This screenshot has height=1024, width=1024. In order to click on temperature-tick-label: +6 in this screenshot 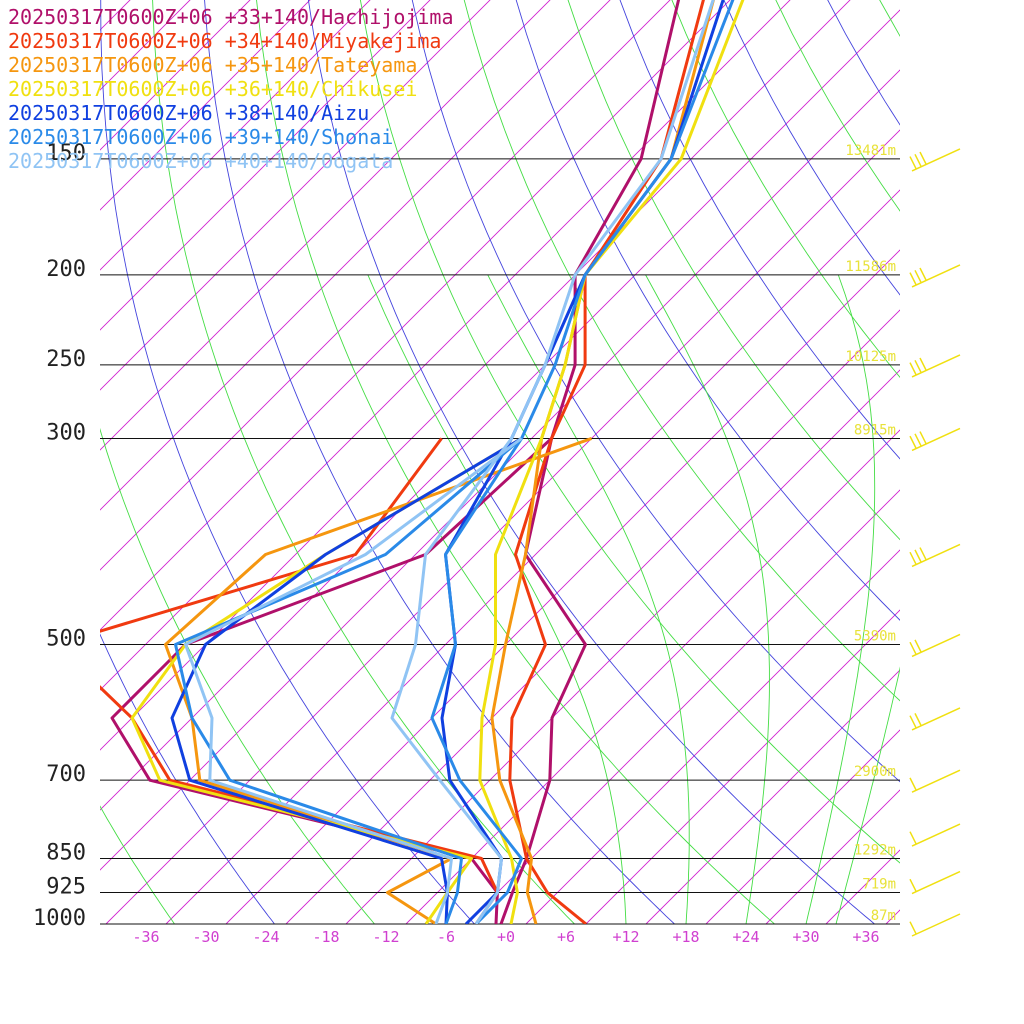, I will do `click(566, 937)`.